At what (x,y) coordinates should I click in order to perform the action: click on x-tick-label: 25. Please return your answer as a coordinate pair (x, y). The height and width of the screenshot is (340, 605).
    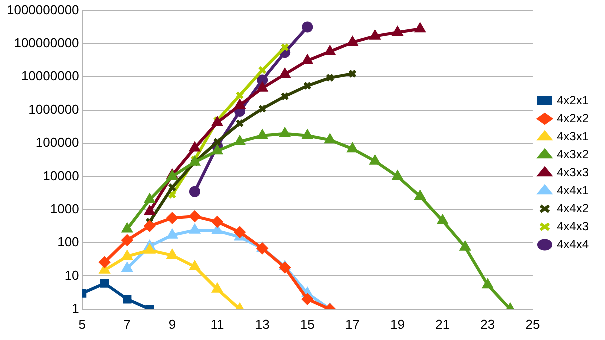
    Looking at the image, I should click on (533, 324).